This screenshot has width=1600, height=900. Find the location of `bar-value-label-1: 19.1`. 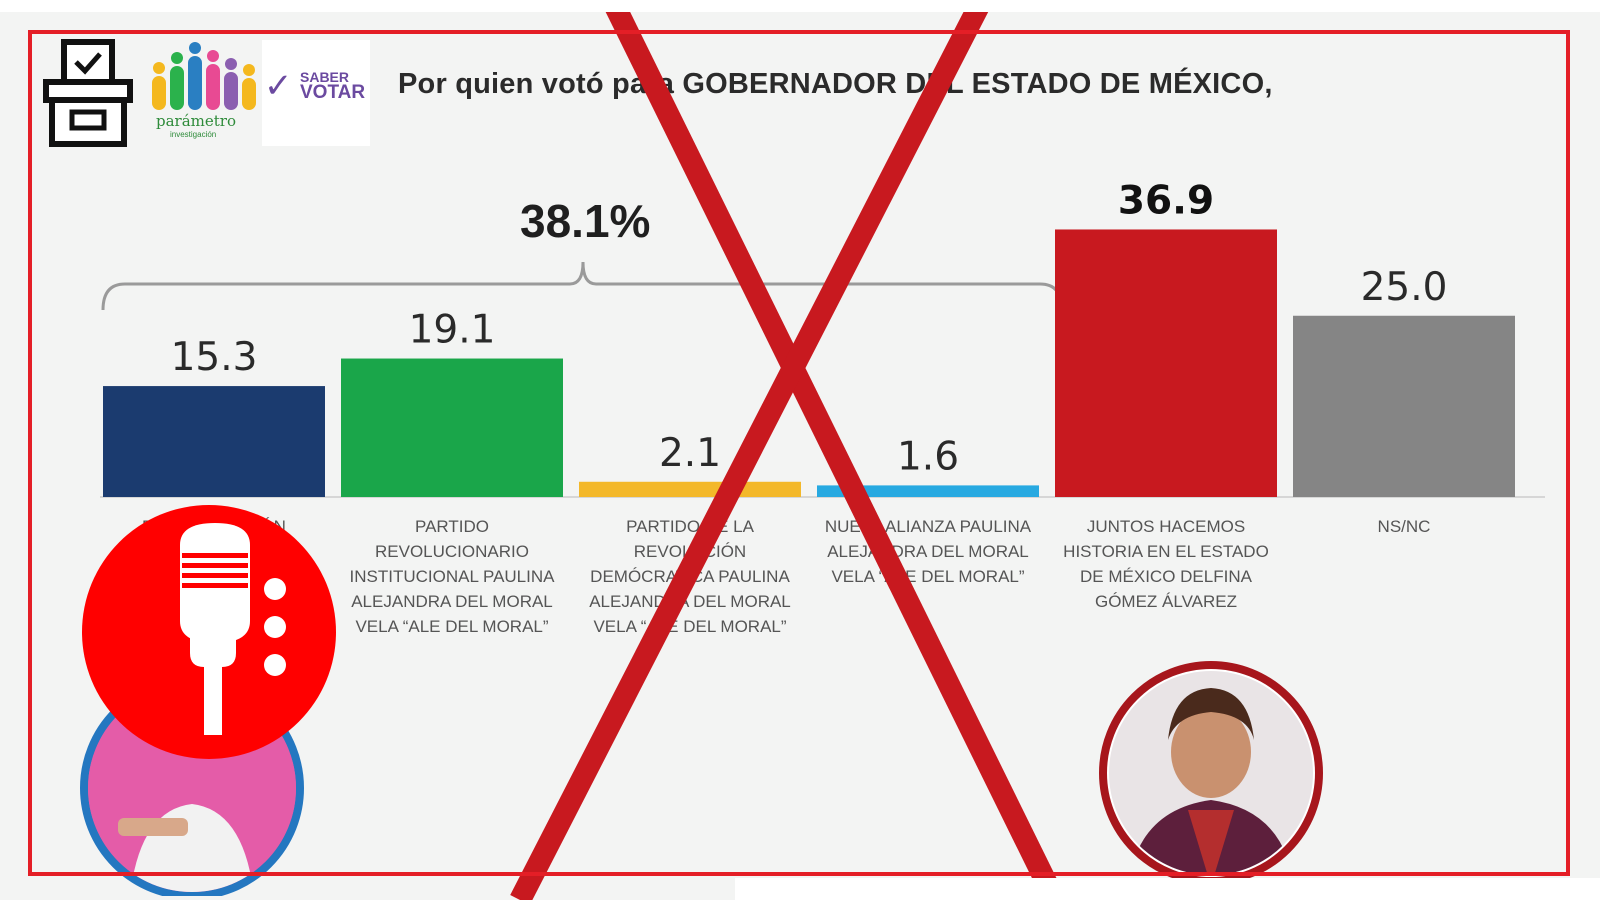

bar-value-label-1: 19.1 is located at coordinates (452, 330).